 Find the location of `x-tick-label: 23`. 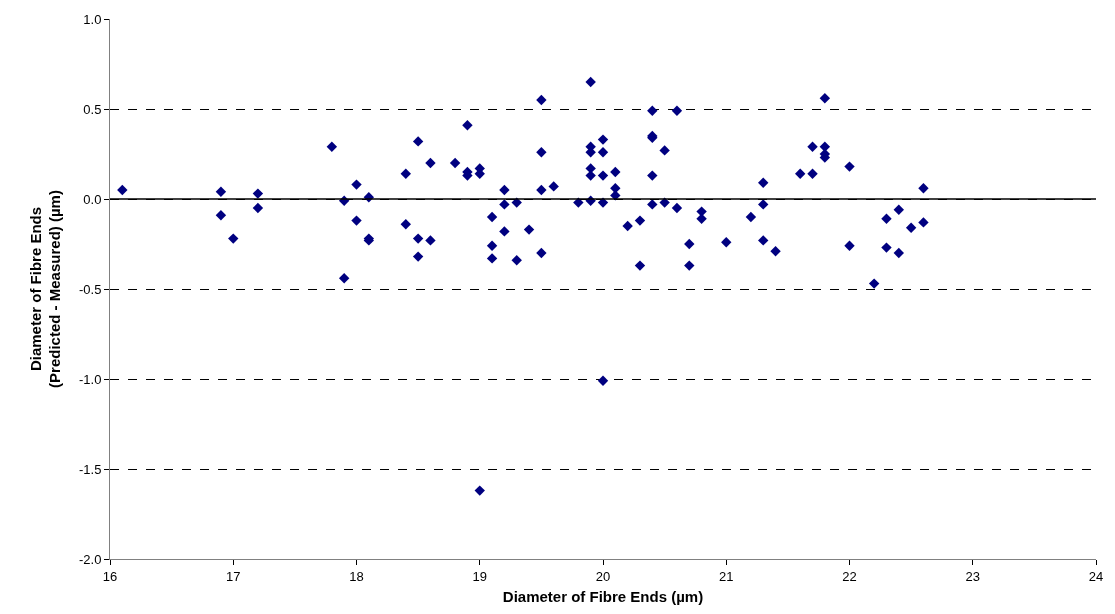

x-tick-label: 23 is located at coordinates (972, 576).